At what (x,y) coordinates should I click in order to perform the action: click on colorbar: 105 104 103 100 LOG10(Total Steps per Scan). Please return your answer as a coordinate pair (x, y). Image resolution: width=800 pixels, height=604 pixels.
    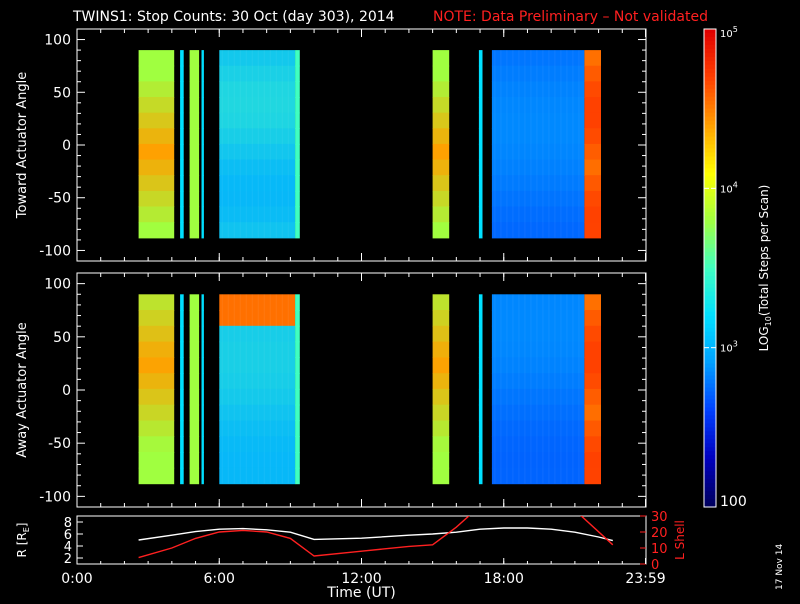
    Looking at the image, I should click on (738, 267).